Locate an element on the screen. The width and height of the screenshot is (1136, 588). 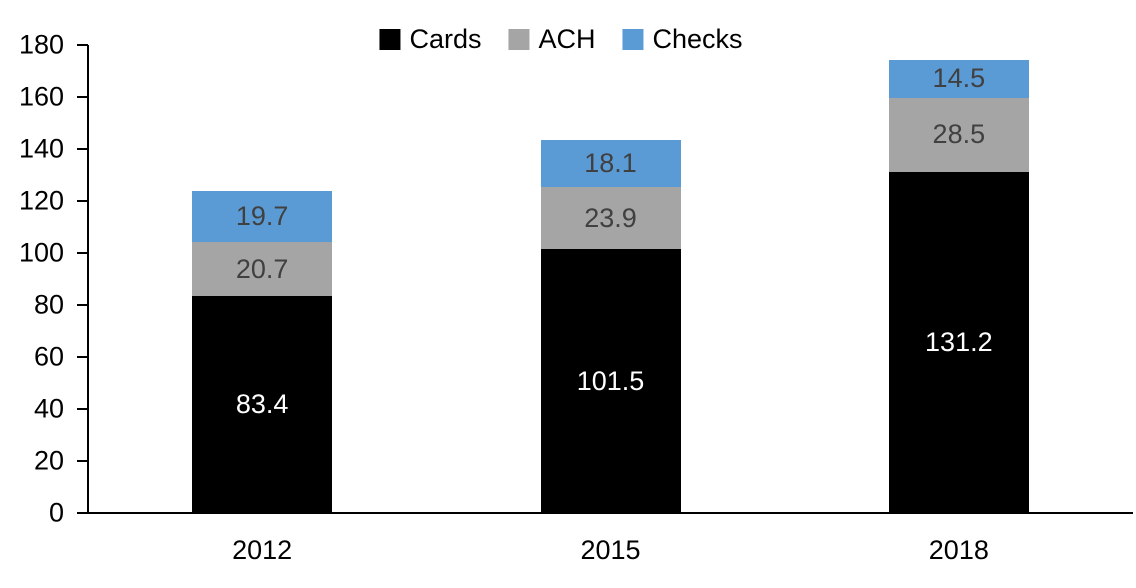
bar-segment-ach-2015: 23.9 is located at coordinates (610, 218).